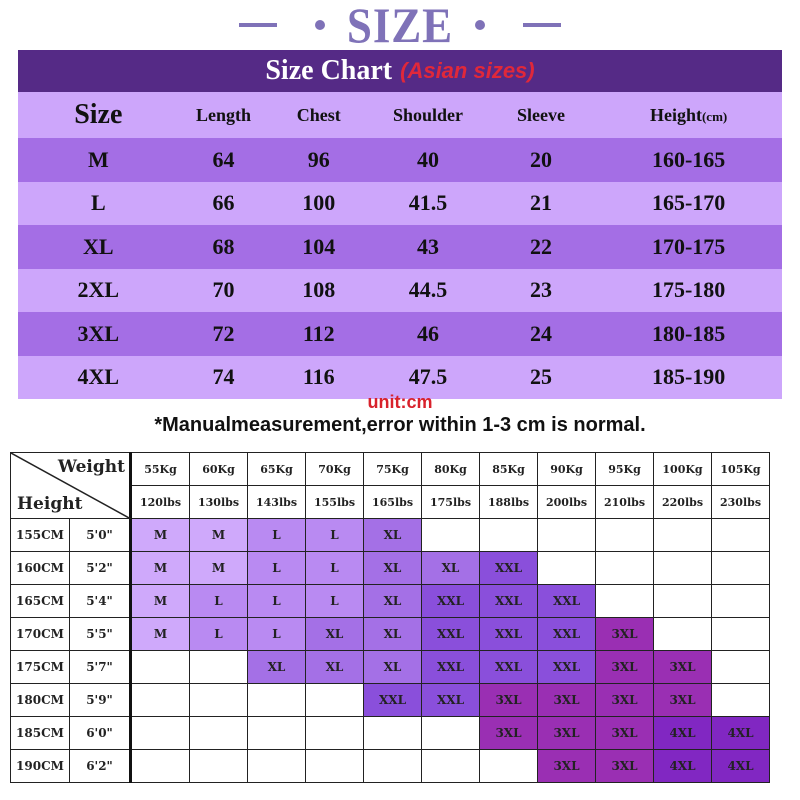 Image resolution: width=800 pixels, height=800 pixels. I want to click on cell-chest: 108, so click(319, 290).